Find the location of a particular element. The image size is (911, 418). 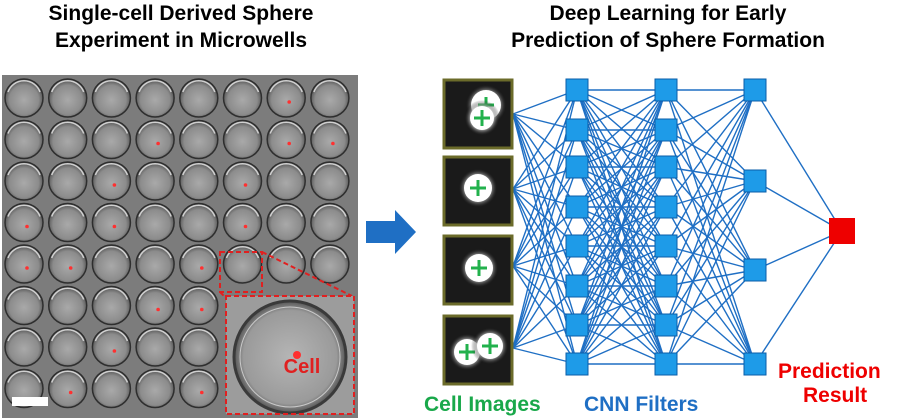

cnn-filters-label: CNN Filters is located at coordinates (641, 404).